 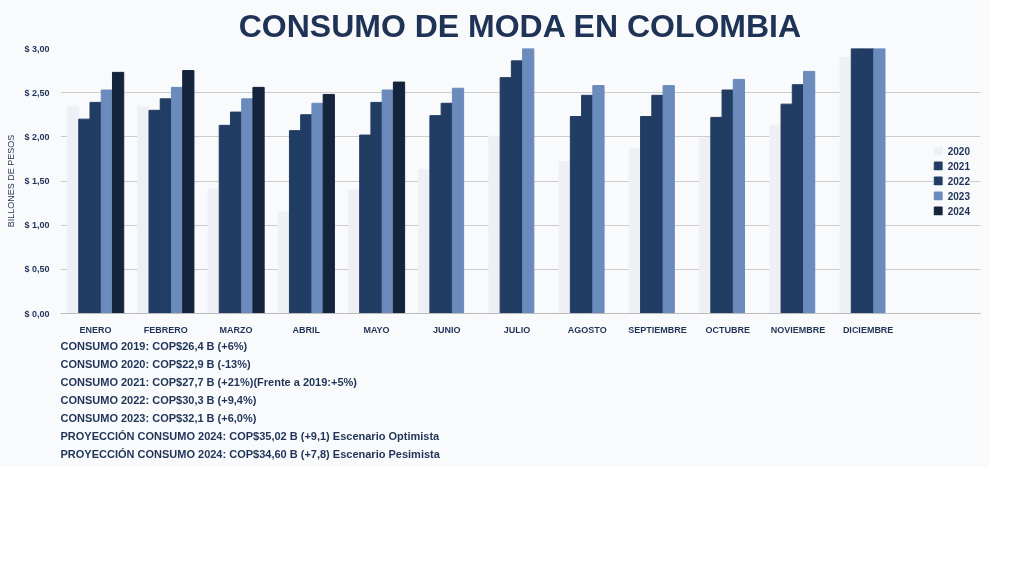 I want to click on y-axis-title: BILLONES DE PESOS, so click(x=11, y=181).